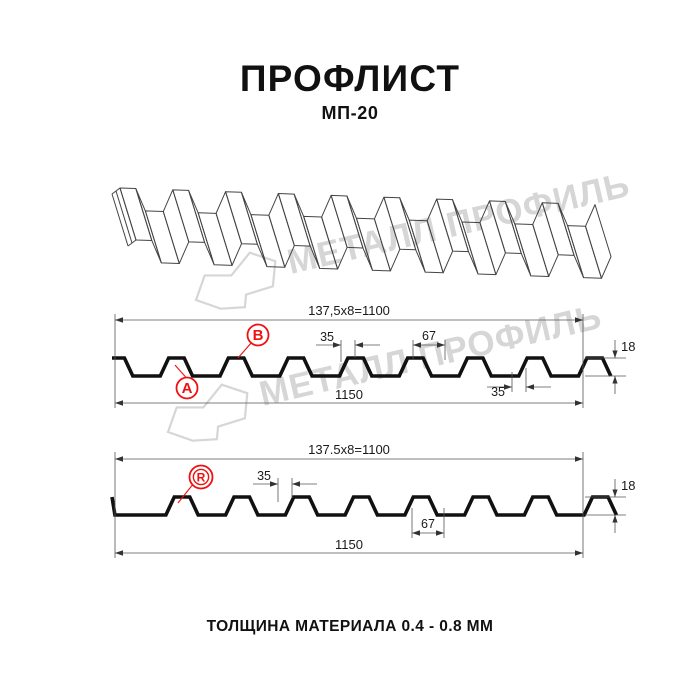 The image size is (700, 700). Describe the element at coordinates (364, 506) in the screenshot. I see `profile-outline-bottom` at that location.